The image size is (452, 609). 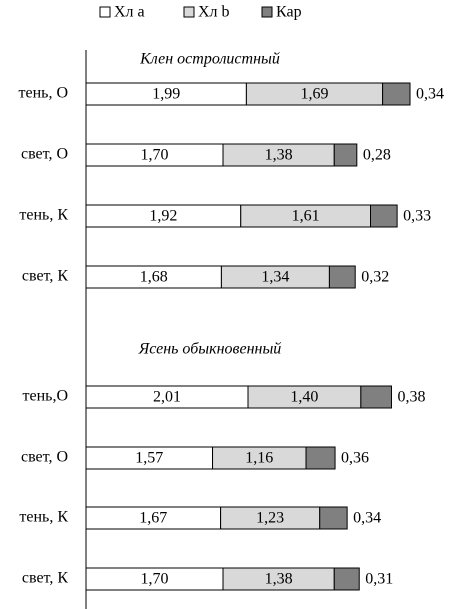 I want to click on value-label: 0,36, so click(x=355, y=458).